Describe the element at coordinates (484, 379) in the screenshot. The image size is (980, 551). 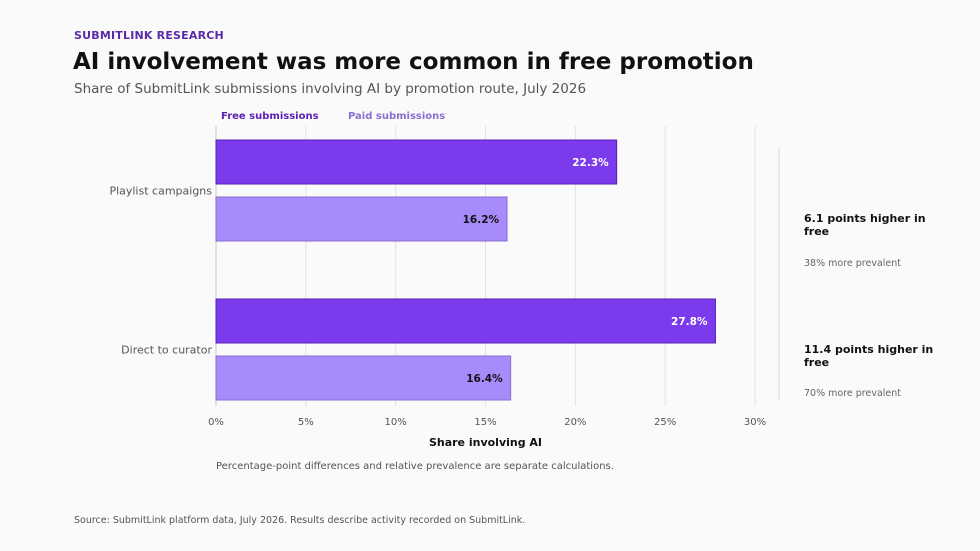
I see `data-label: 16.4%` at that location.